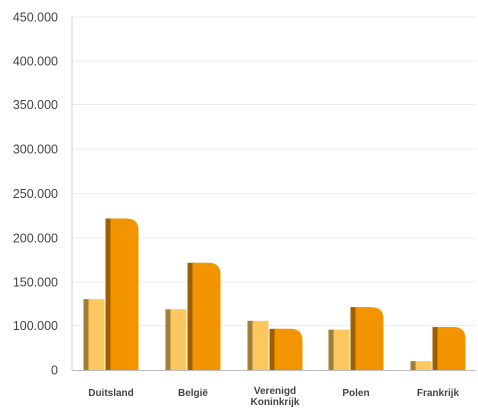 Image resolution: width=478 pixels, height=413 pixels. What do you see at coordinates (35, 62) in the screenshot?
I see `y-tick-label: 400.000` at bounding box center [35, 62].